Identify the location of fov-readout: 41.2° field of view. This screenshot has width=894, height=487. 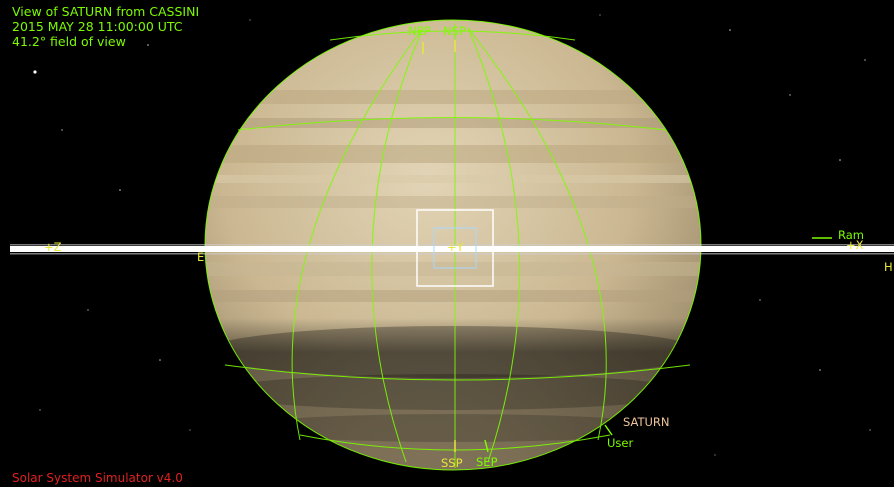
(69, 41).